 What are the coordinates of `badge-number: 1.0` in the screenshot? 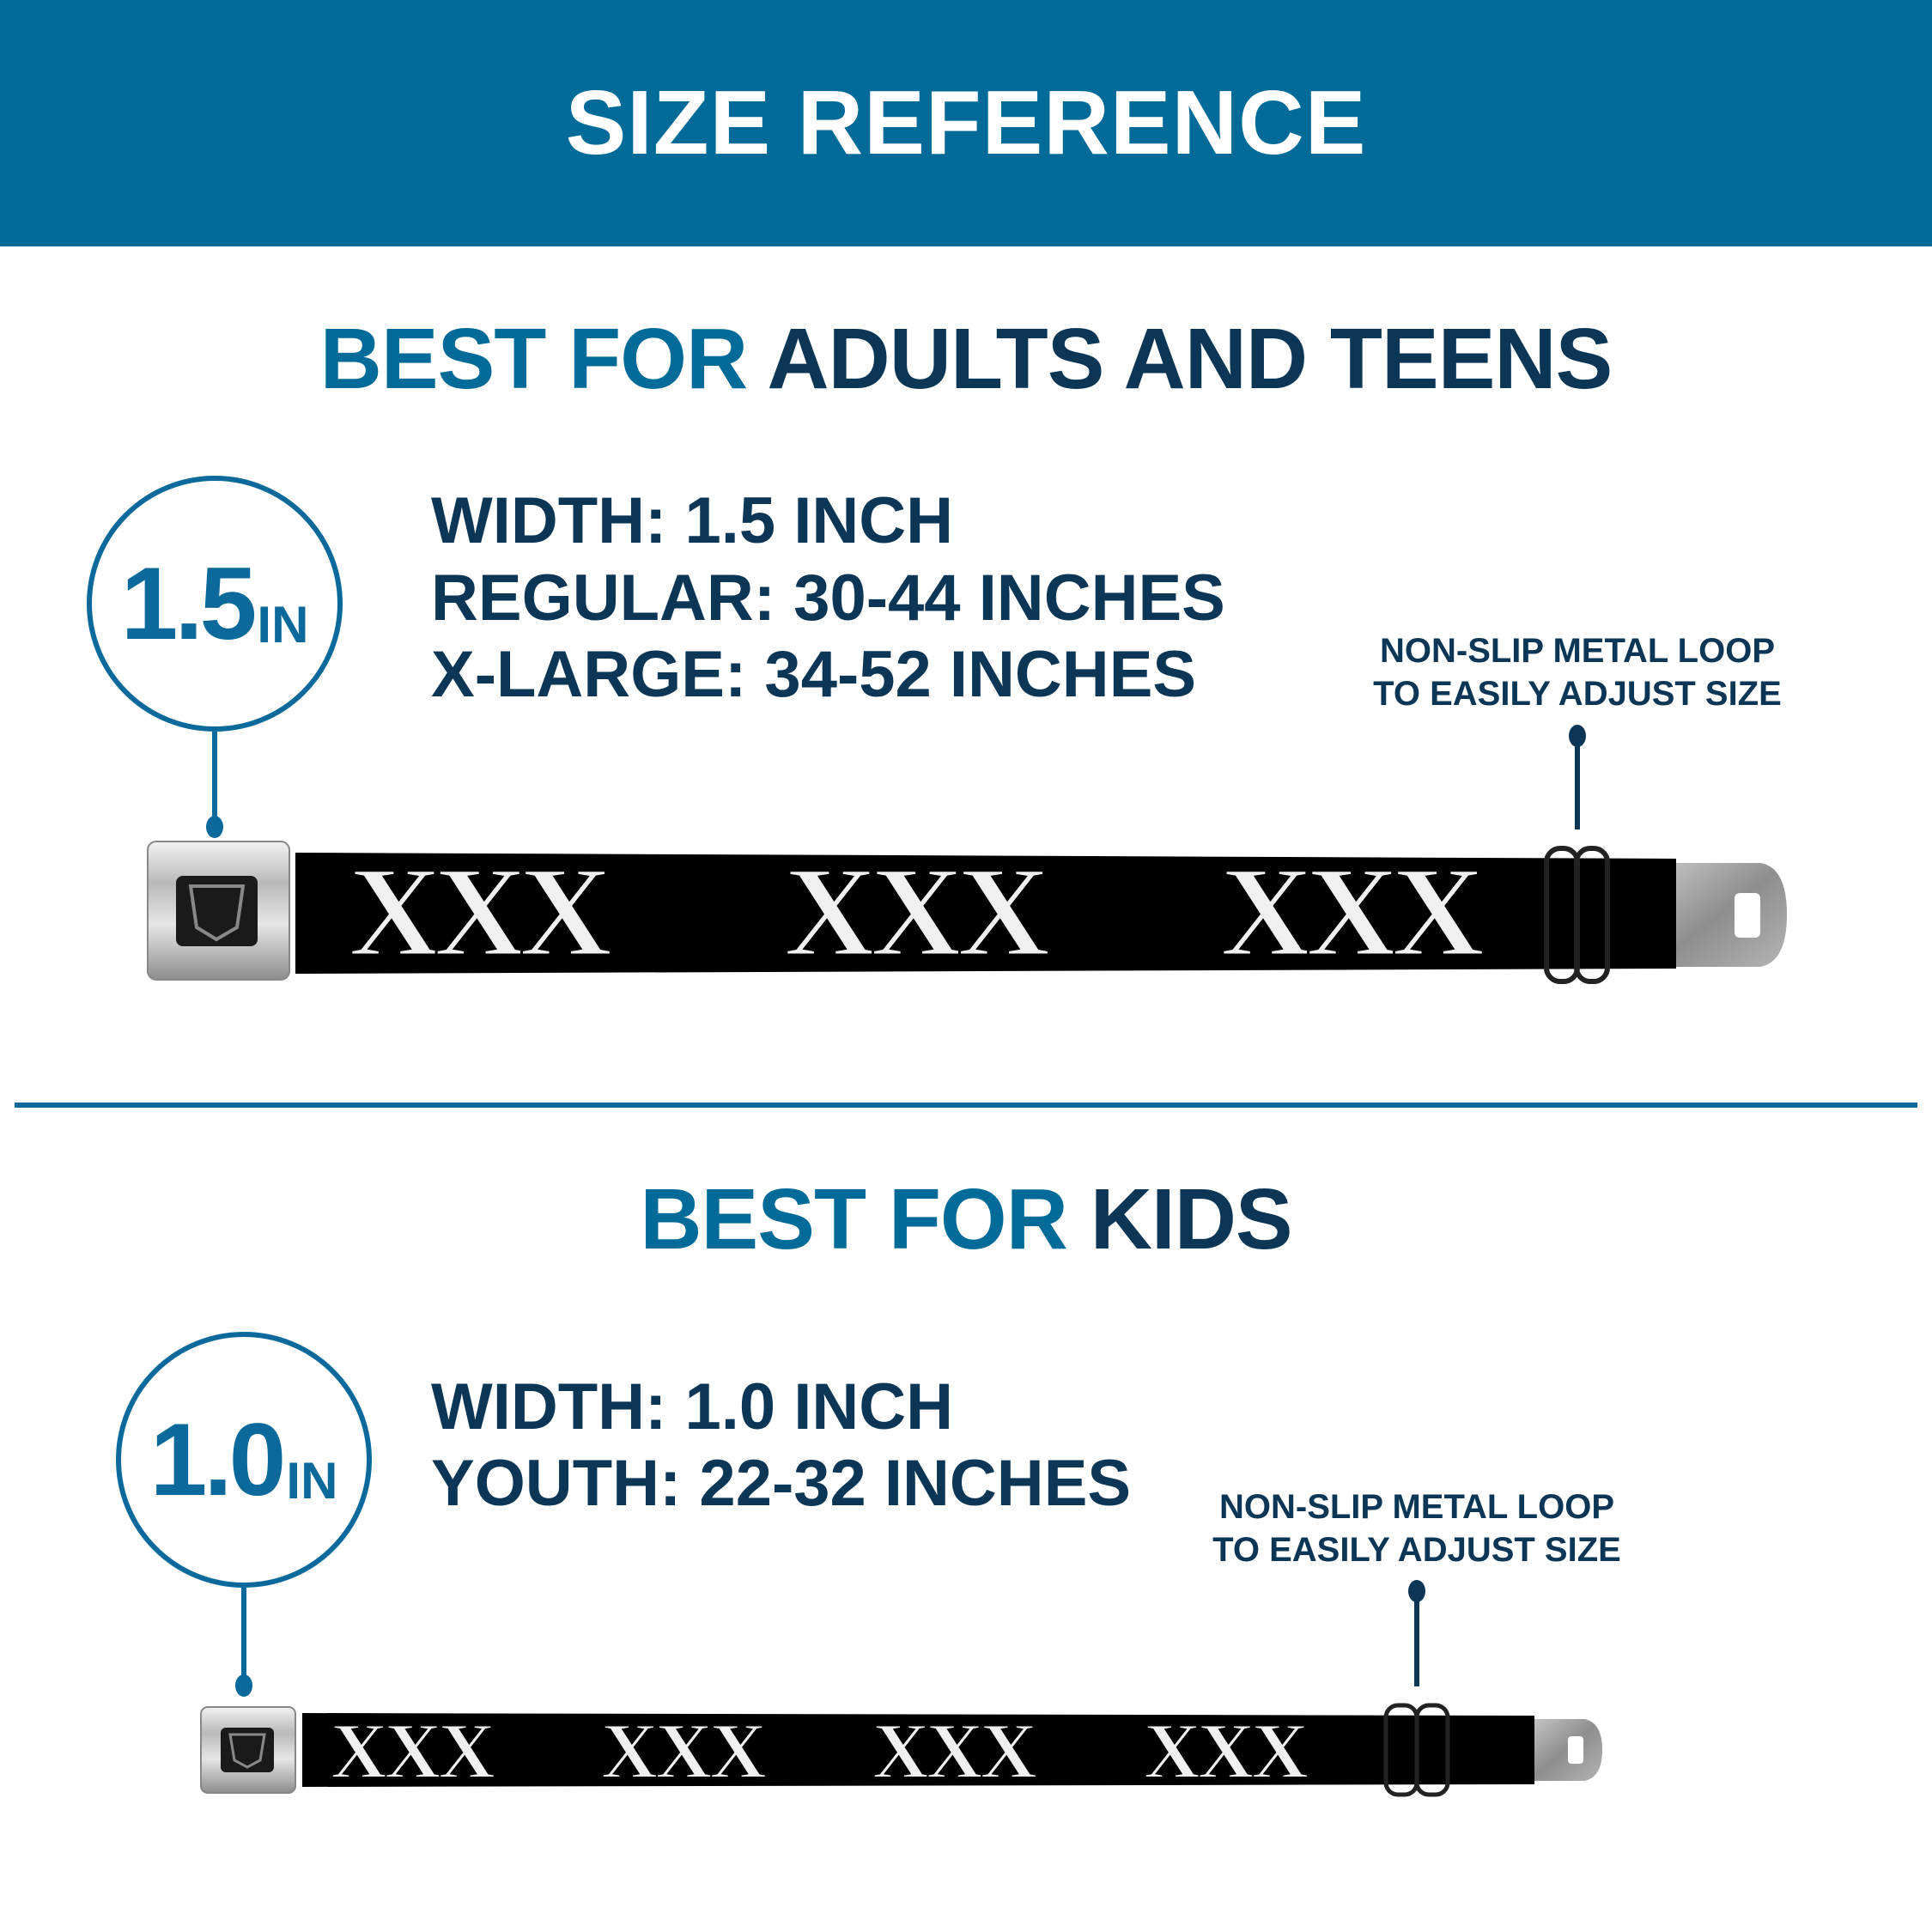 It's located at (218, 1459).